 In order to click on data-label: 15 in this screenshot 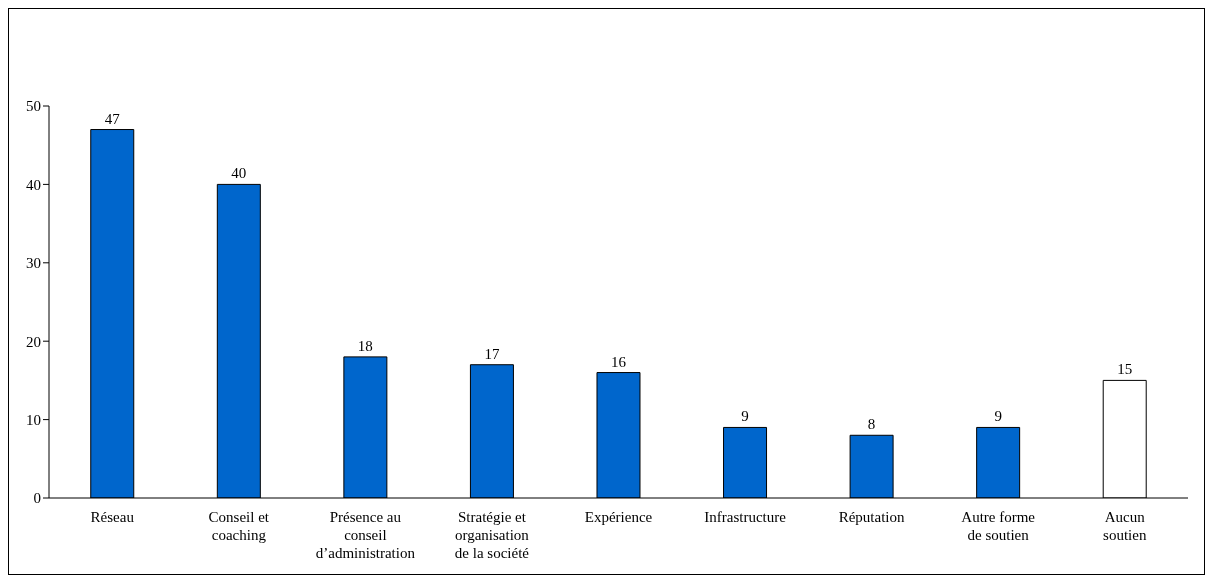, I will do `click(1125, 369)`.